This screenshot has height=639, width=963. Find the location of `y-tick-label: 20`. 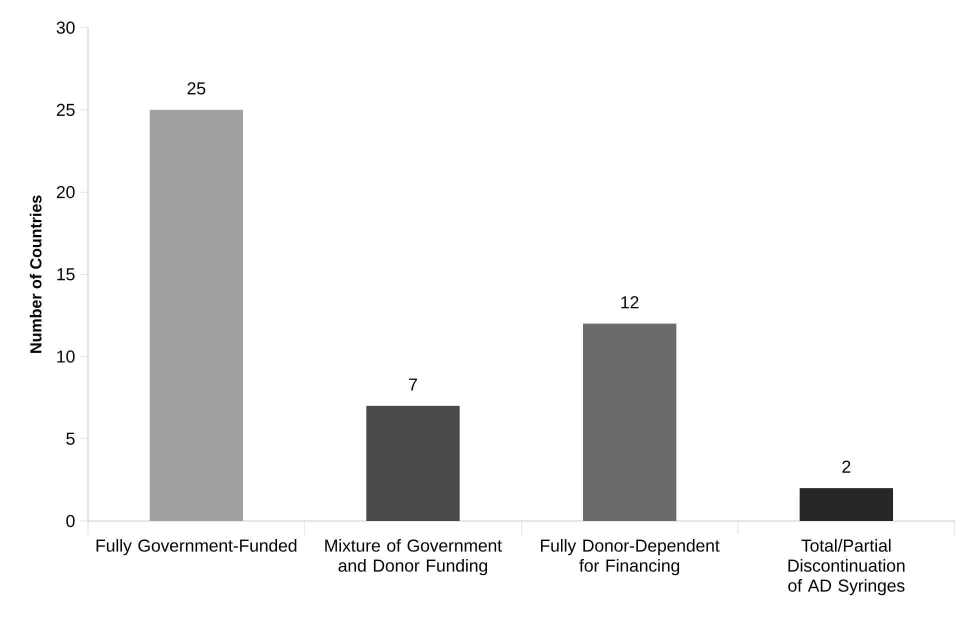

y-tick-label: 20 is located at coordinates (65, 192).